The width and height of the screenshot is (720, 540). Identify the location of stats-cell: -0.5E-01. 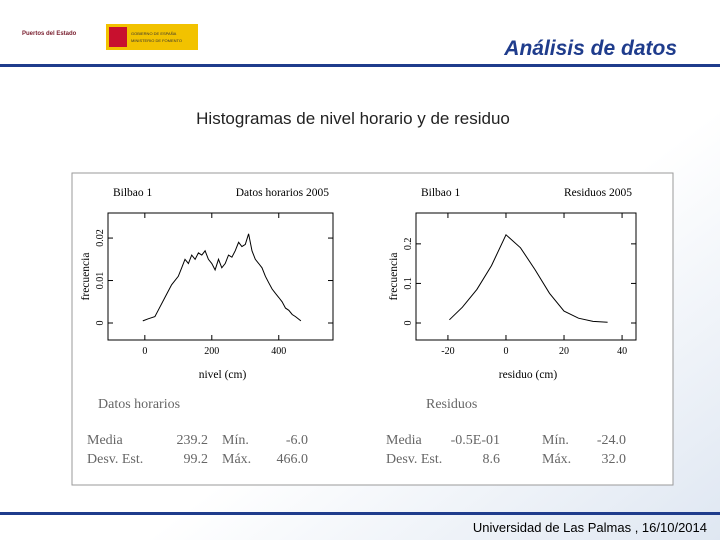
(475, 440).